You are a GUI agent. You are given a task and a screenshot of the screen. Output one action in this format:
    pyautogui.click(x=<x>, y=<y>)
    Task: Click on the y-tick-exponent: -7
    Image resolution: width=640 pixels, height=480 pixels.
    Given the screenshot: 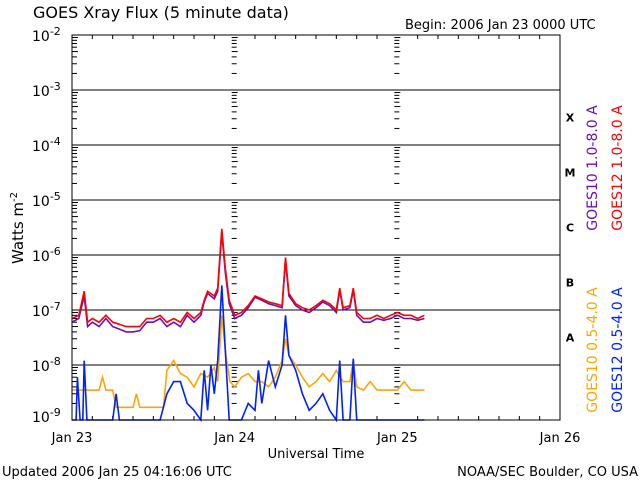 What is the action you would take?
    pyautogui.click(x=55, y=306)
    